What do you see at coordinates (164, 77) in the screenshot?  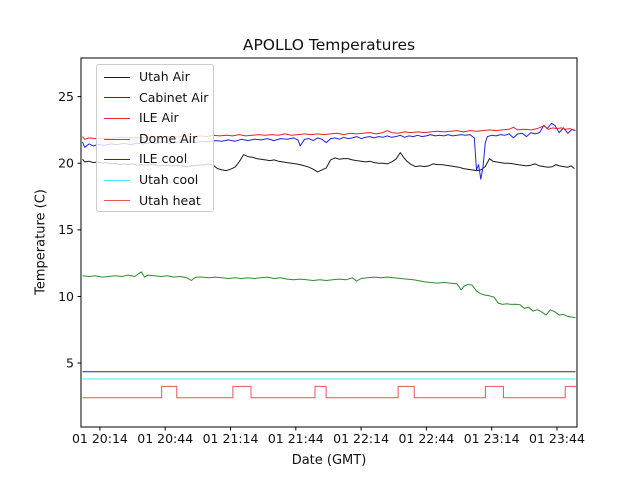 I see `legend-label: Utah Air` at bounding box center [164, 77].